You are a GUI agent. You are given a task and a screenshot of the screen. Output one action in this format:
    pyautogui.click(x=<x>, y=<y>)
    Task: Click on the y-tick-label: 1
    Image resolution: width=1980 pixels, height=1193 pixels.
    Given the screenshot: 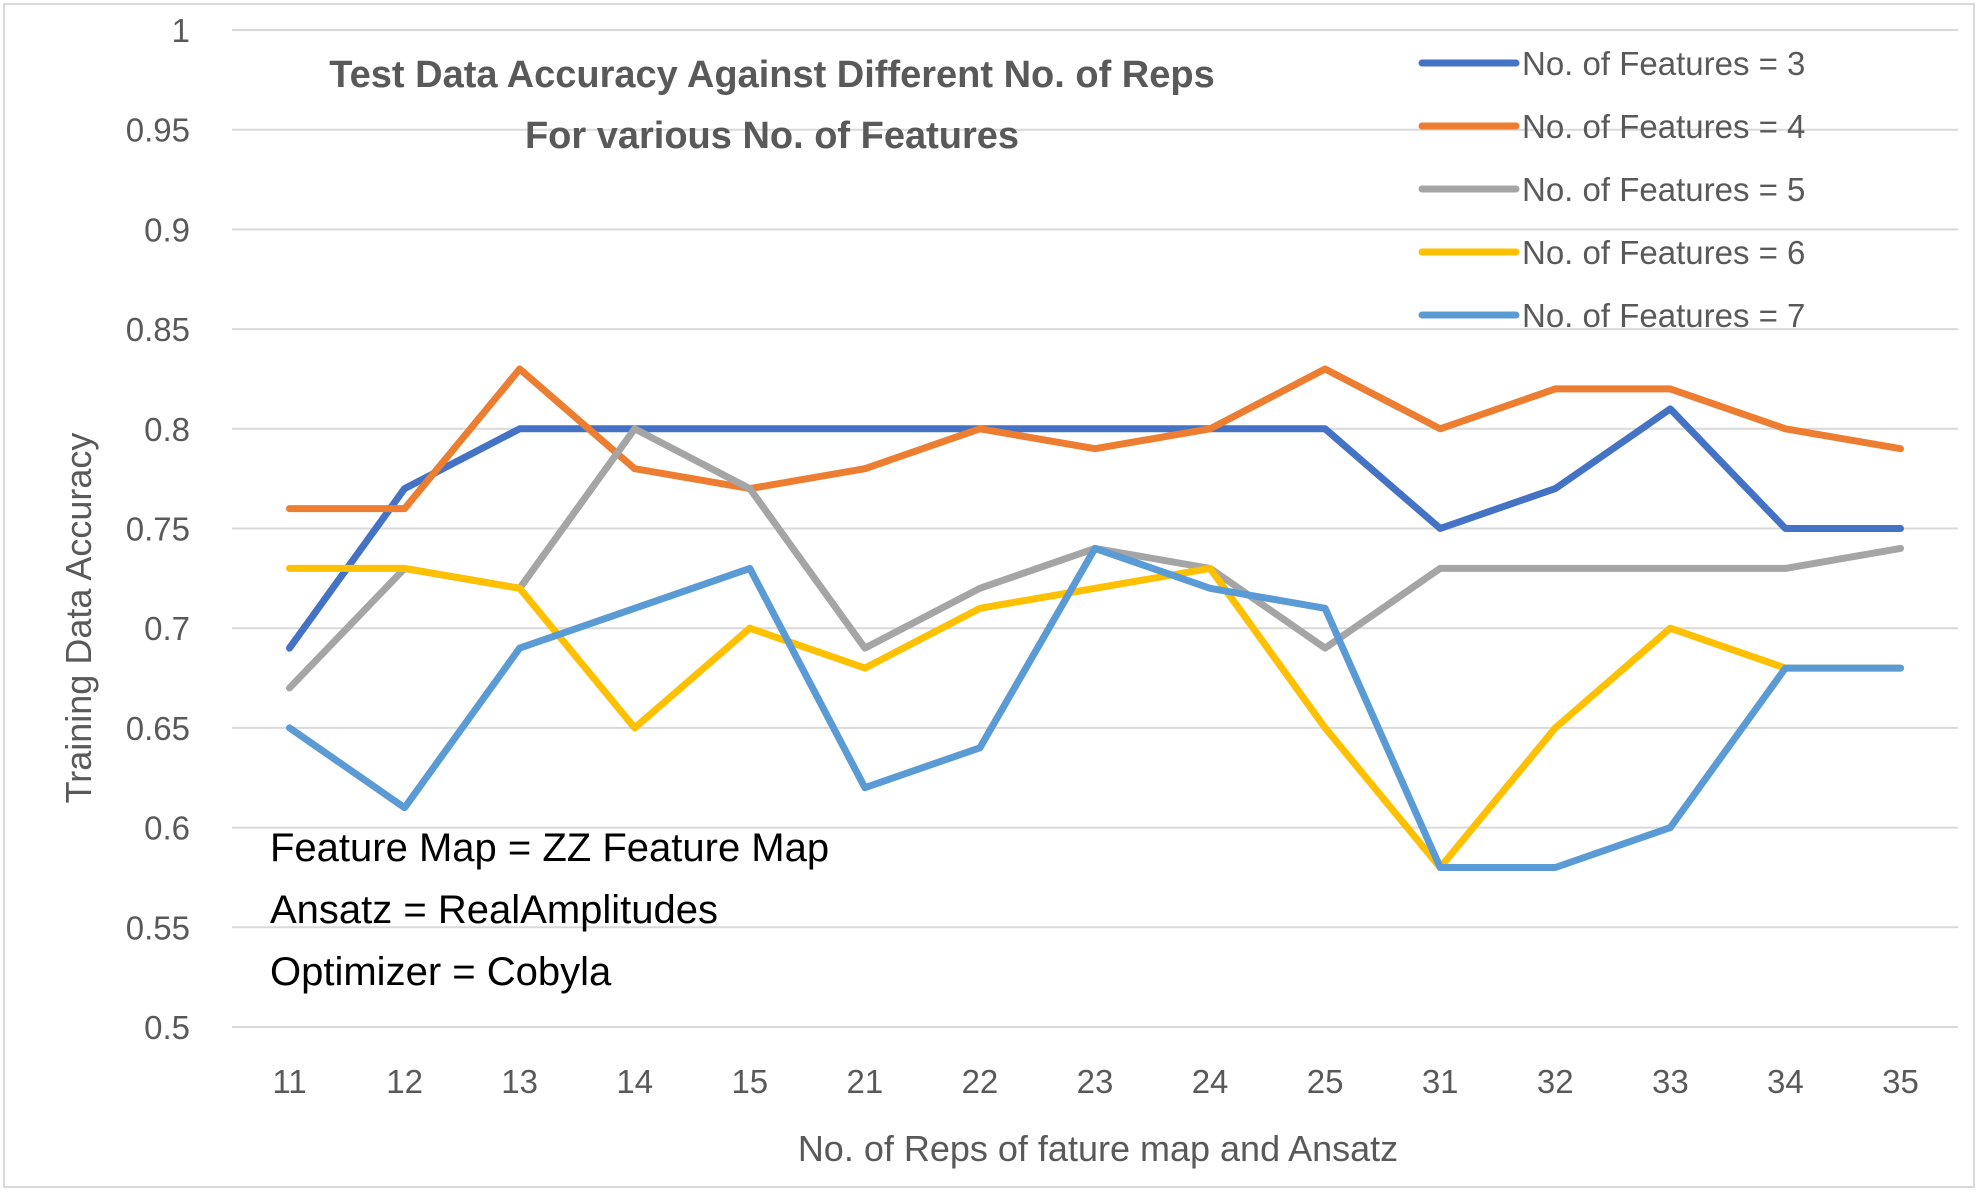 What is the action you would take?
    pyautogui.click(x=181, y=30)
    